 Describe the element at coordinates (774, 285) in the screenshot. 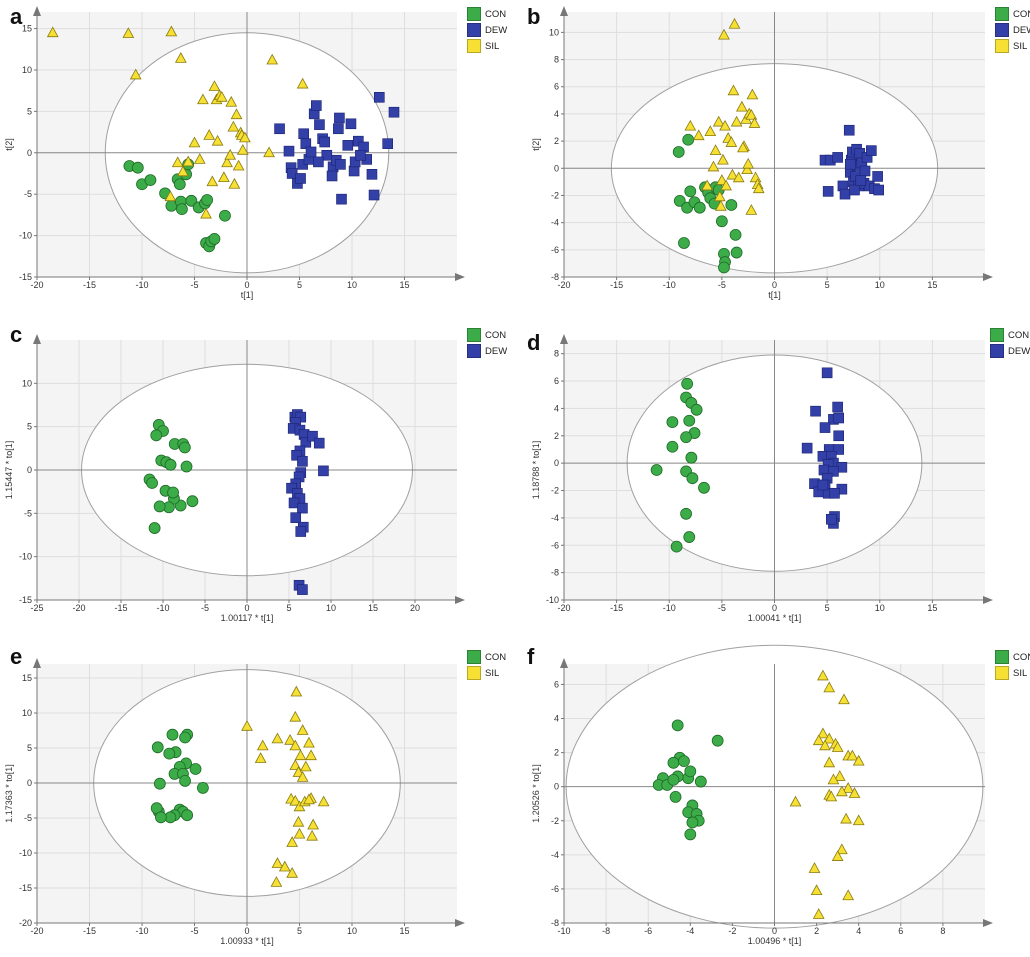

I see `x-tick-label: 0` at that location.